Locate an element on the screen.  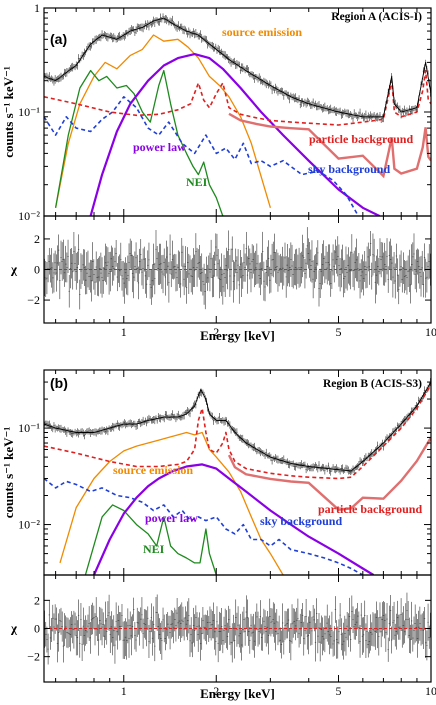
panel-tag: (b) is located at coordinates (59, 383).